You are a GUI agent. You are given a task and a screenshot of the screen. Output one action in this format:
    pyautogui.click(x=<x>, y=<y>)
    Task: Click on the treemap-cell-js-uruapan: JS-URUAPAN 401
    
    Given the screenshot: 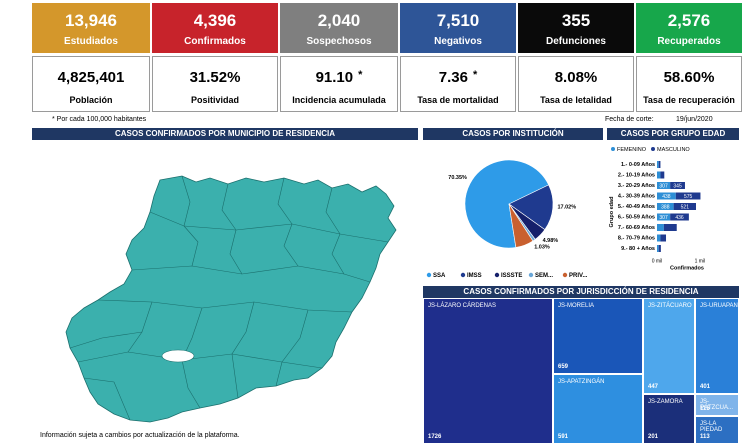 What is the action you would take?
    pyautogui.click(x=717, y=346)
    